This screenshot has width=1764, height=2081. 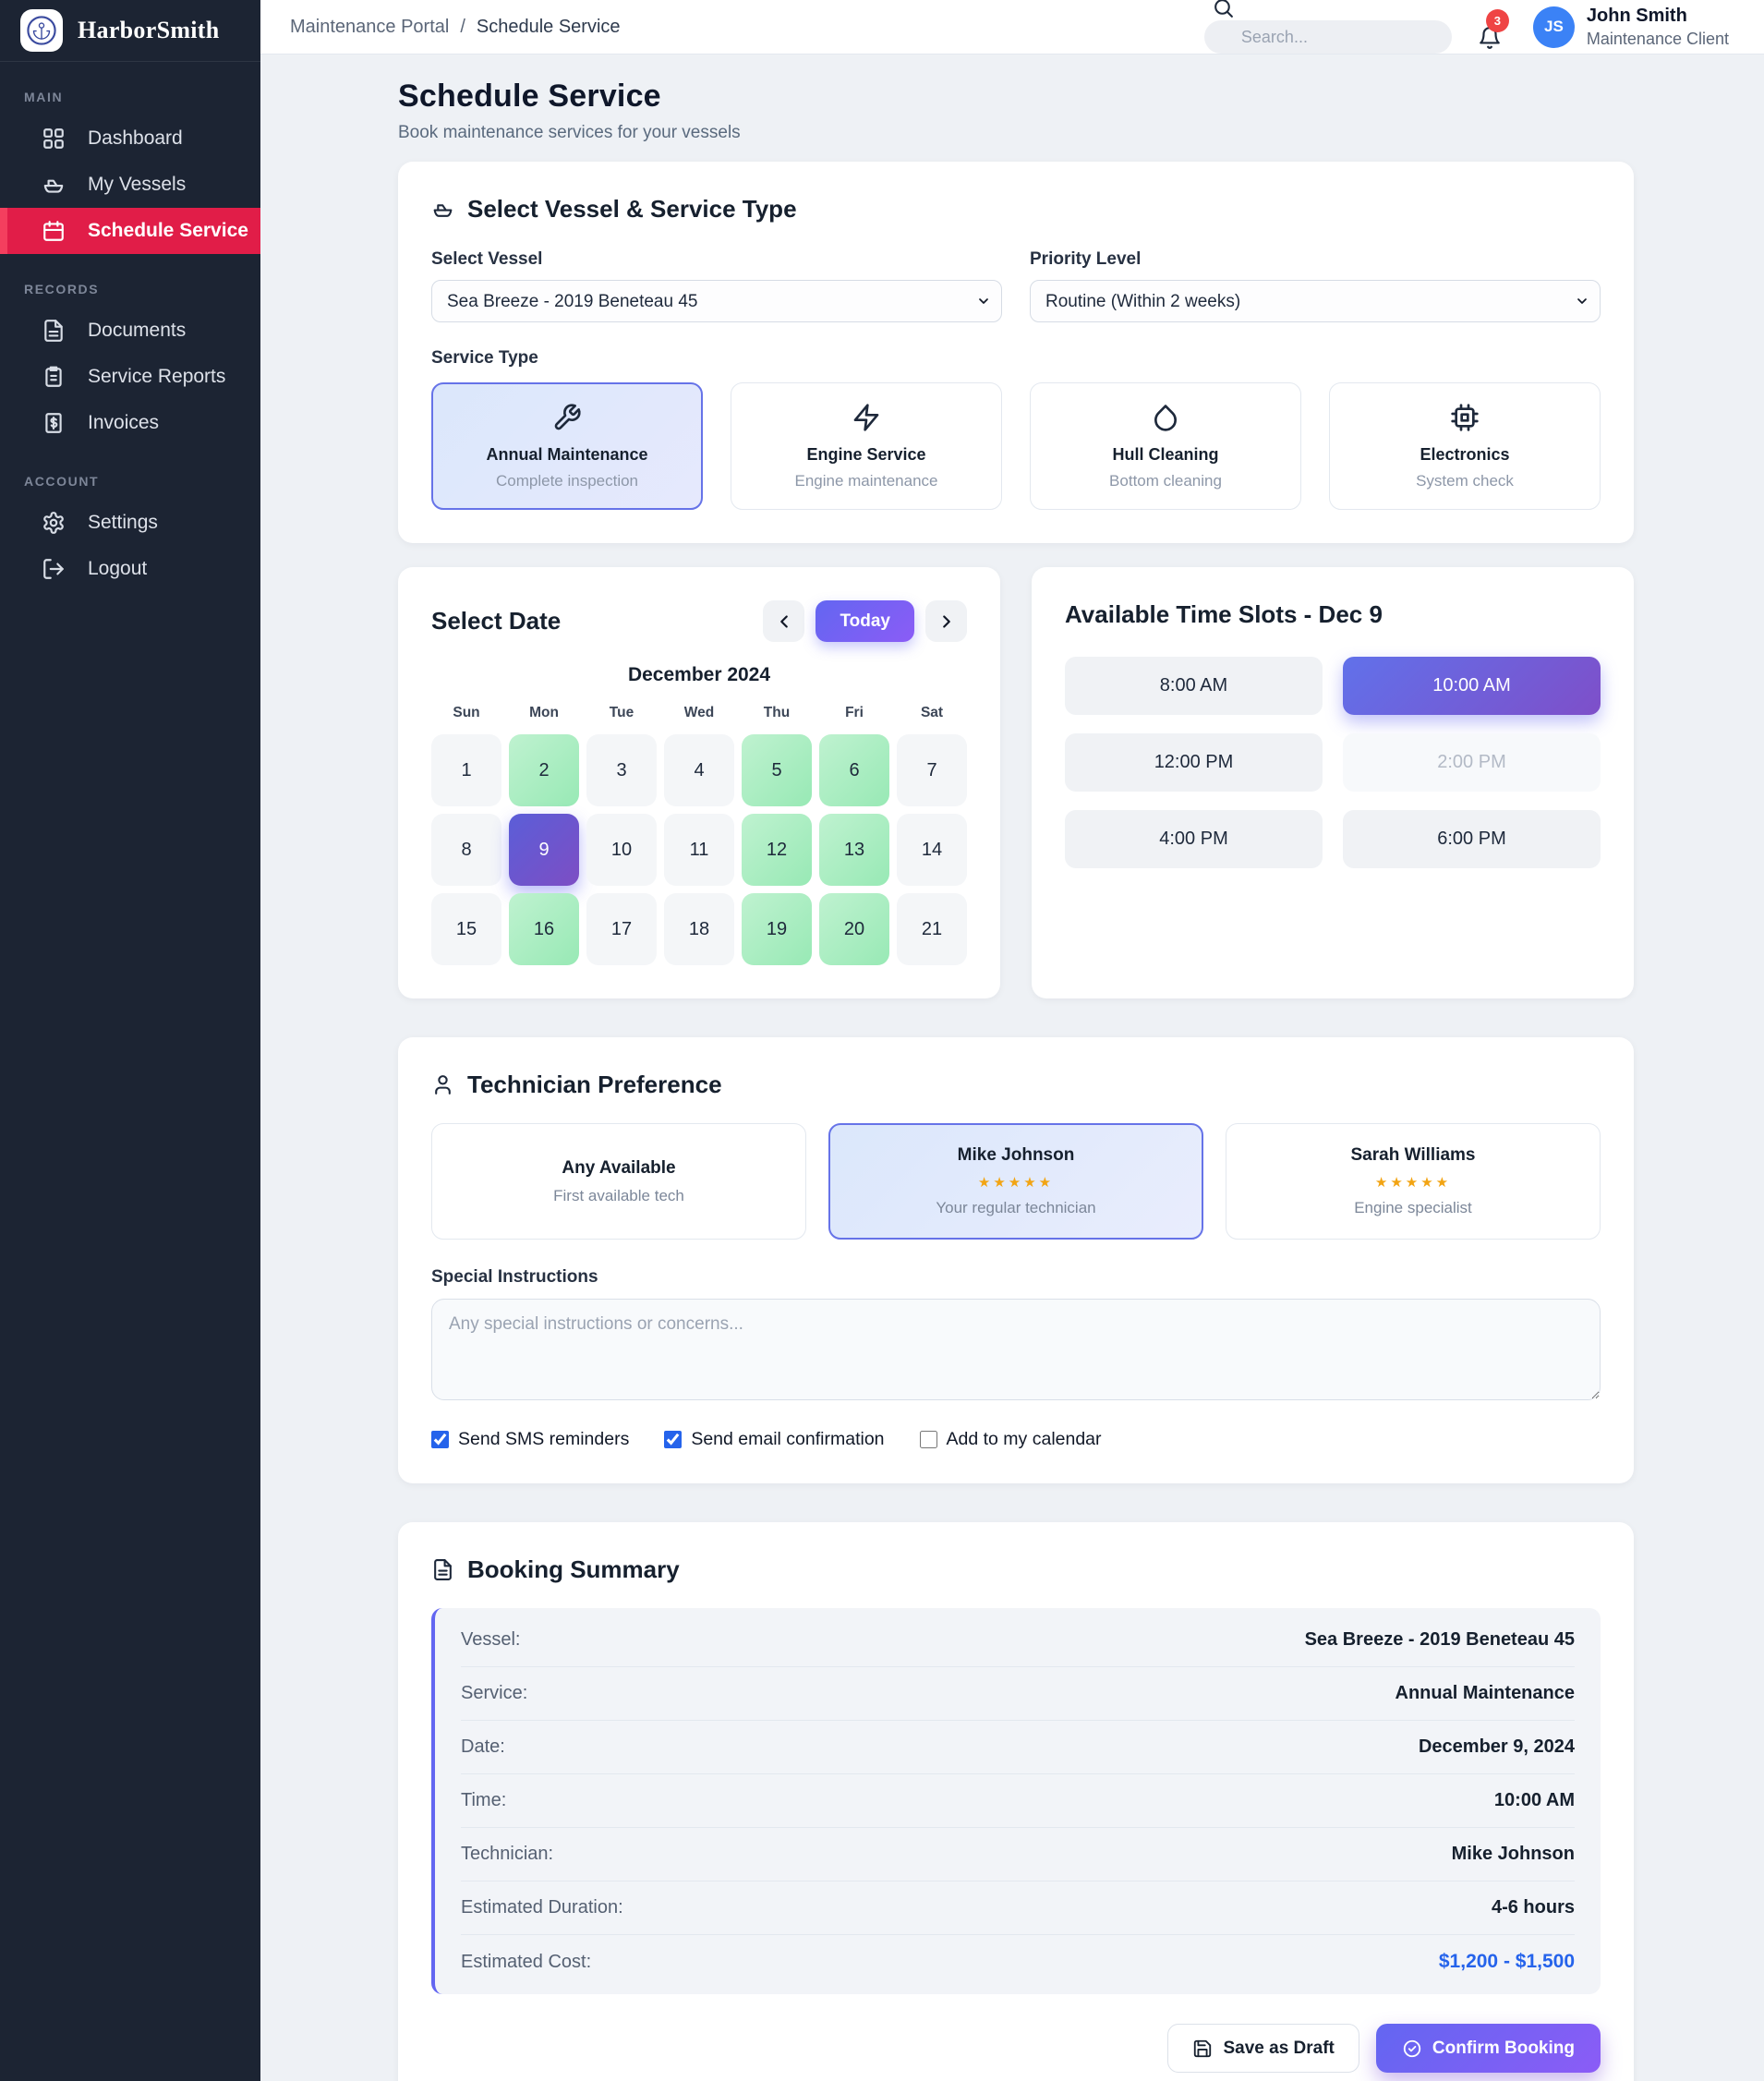 What do you see at coordinates (866, 454) in the screenshot?
I see `service-name: Engine Service` at bounding box center [866, 454].